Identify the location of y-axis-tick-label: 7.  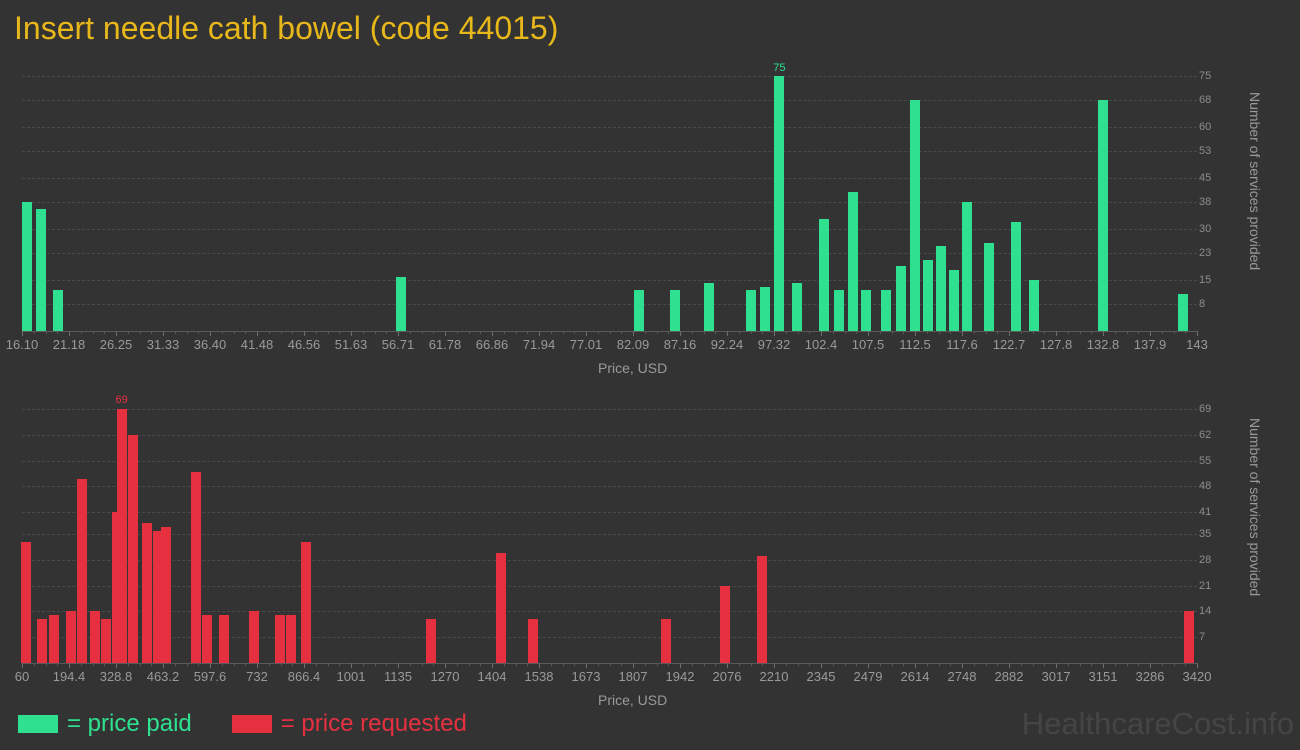
(1202, 637).